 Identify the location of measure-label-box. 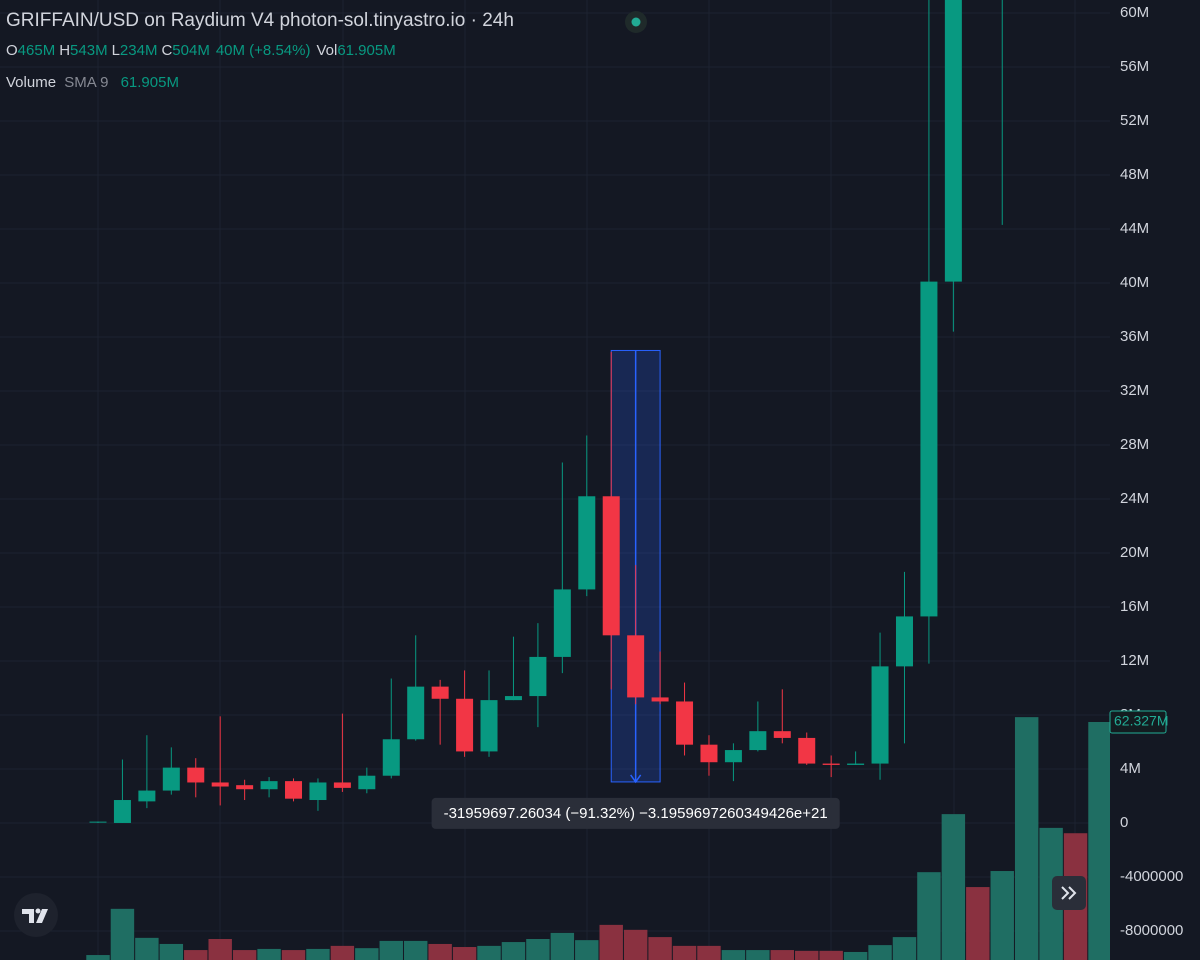
(635, 813).